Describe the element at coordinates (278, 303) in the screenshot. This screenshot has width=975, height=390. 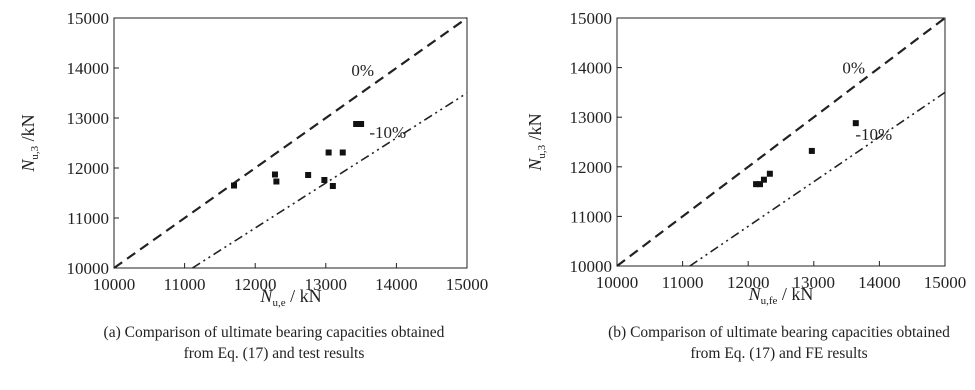
I see `x-axis-label-sub: u,e` at that location.